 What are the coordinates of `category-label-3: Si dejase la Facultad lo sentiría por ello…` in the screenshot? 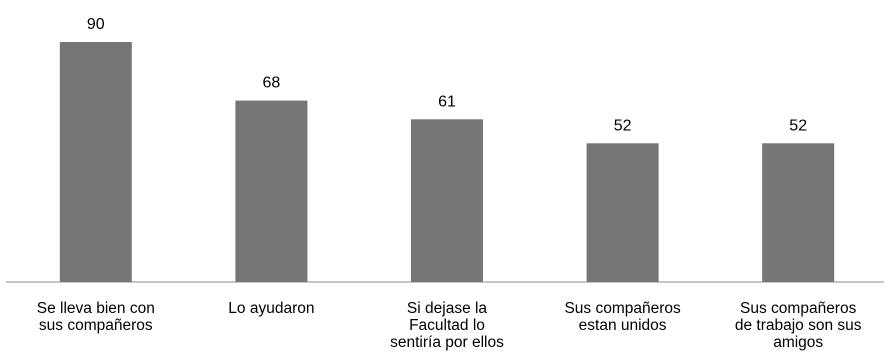 It's located at (447, 325).